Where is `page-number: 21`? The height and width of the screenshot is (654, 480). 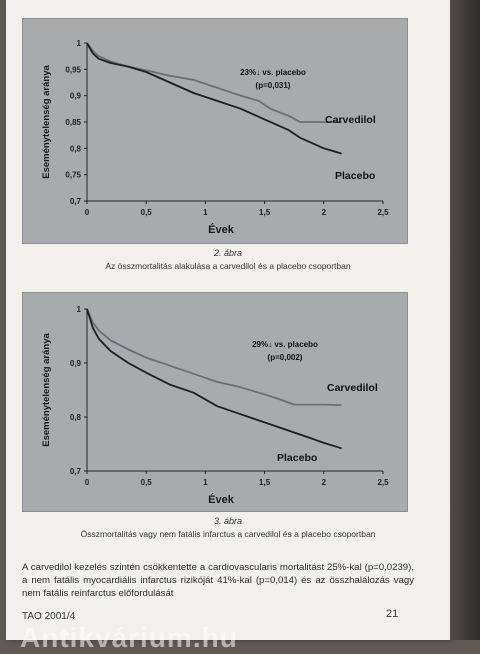
page-number: 21 is located at coordinates (392, 614).